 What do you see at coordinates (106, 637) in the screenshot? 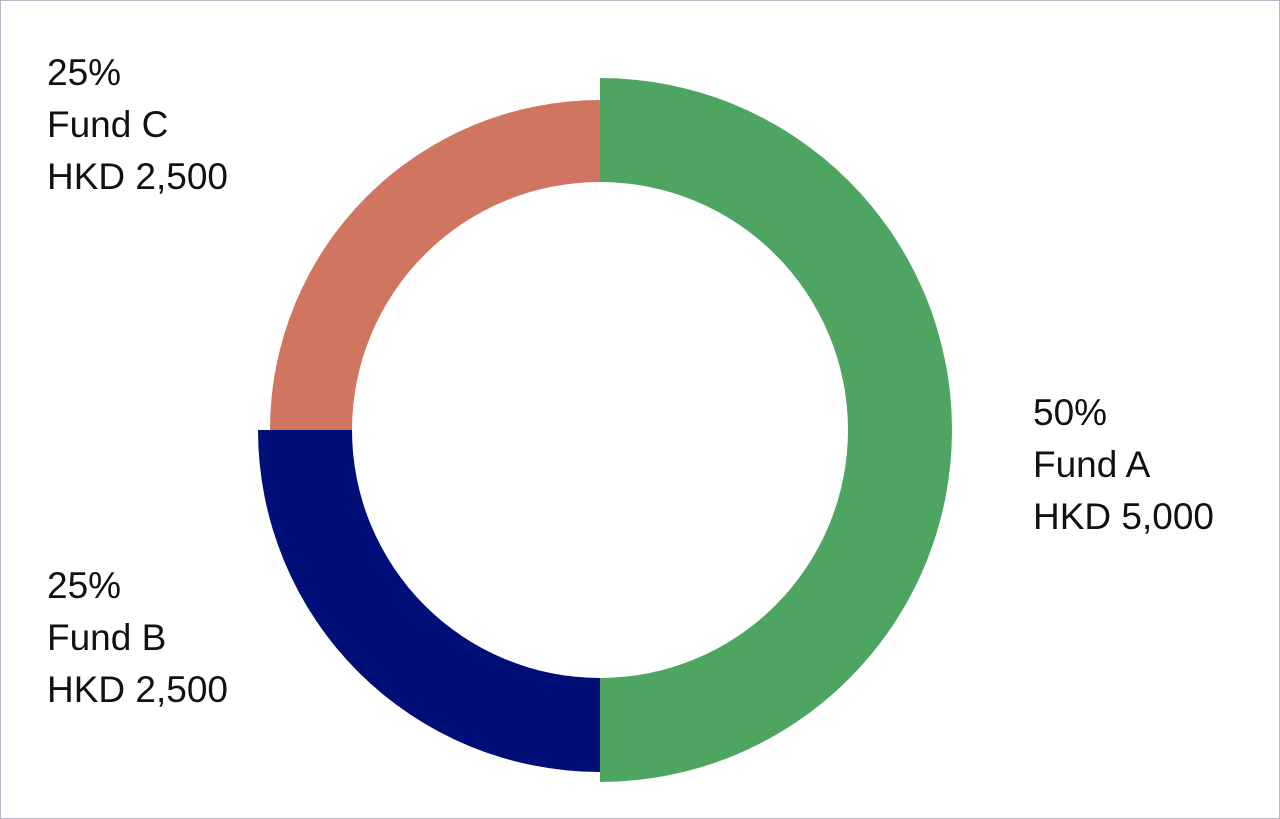
I see `slice-name: Fund B` at bounding box center [106, 637].